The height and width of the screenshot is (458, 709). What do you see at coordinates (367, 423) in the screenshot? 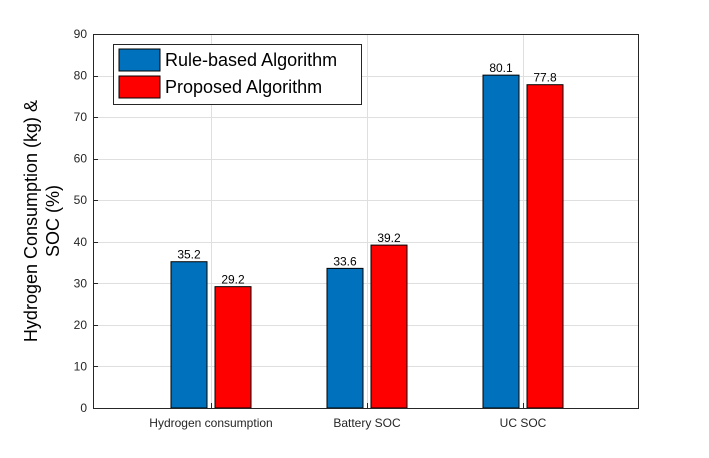
I see `x-tick-label: Battery SOC` at bounding box center [367, 423].